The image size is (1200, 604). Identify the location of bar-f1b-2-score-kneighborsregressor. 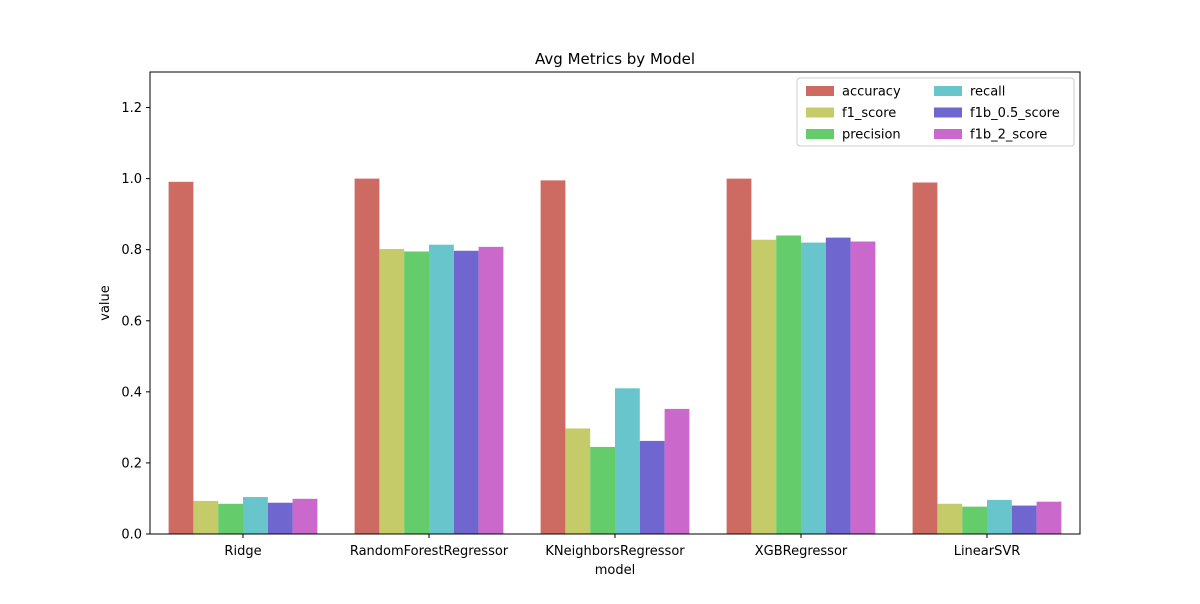
(677, 471).